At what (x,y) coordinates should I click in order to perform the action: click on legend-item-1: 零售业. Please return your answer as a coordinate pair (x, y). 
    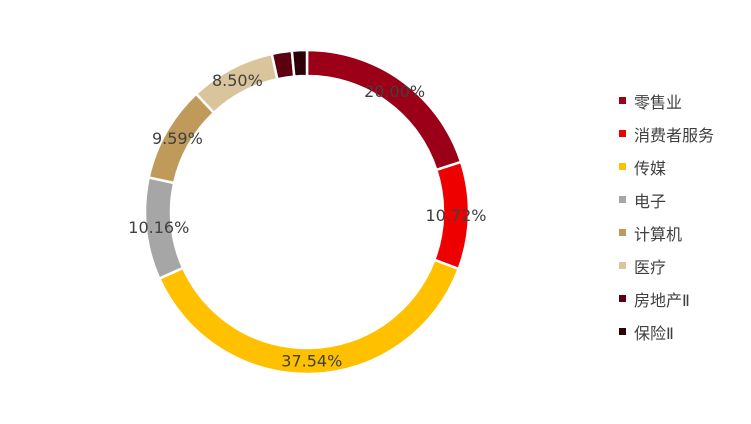
    Looking at the image, I should click on (684, 100).